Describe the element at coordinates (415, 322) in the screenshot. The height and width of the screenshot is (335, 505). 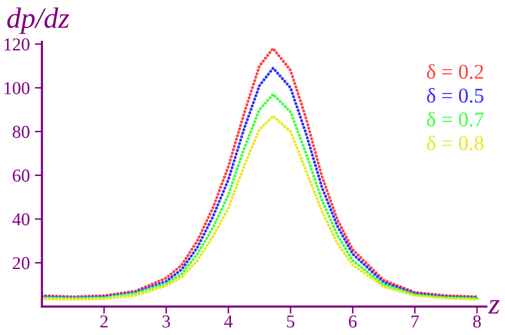
I see `x-tick-label: 7` at that location.